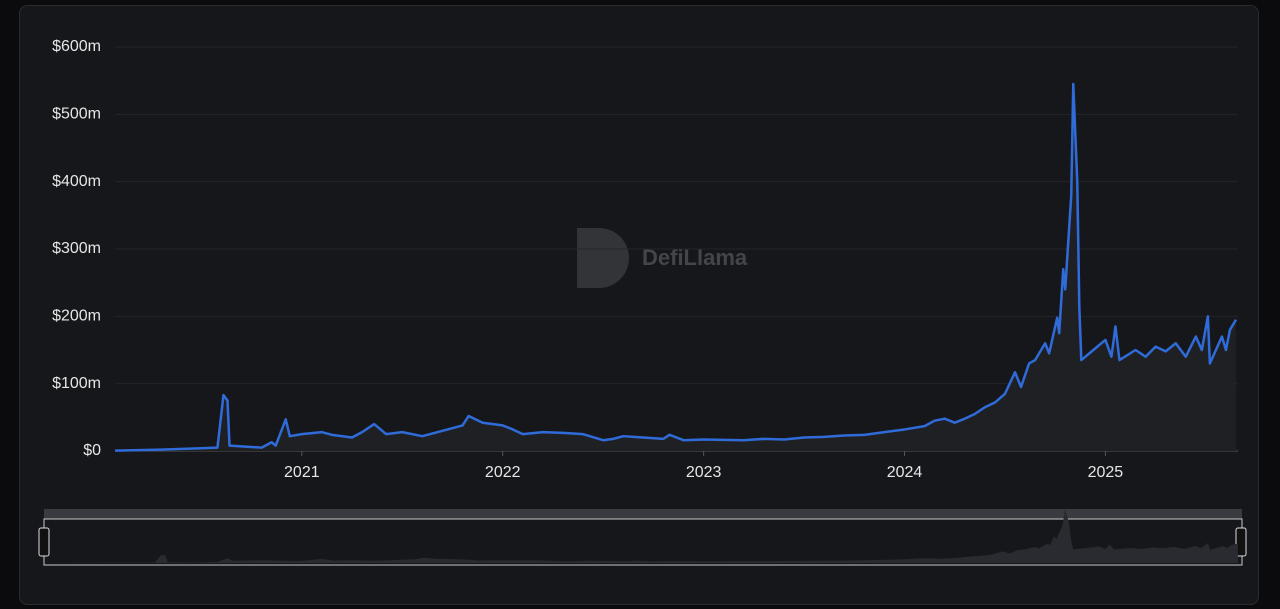  Describe the element at coordinates (662, 258) in the screenshot. I see `watermark: DefiLlama` at that location.